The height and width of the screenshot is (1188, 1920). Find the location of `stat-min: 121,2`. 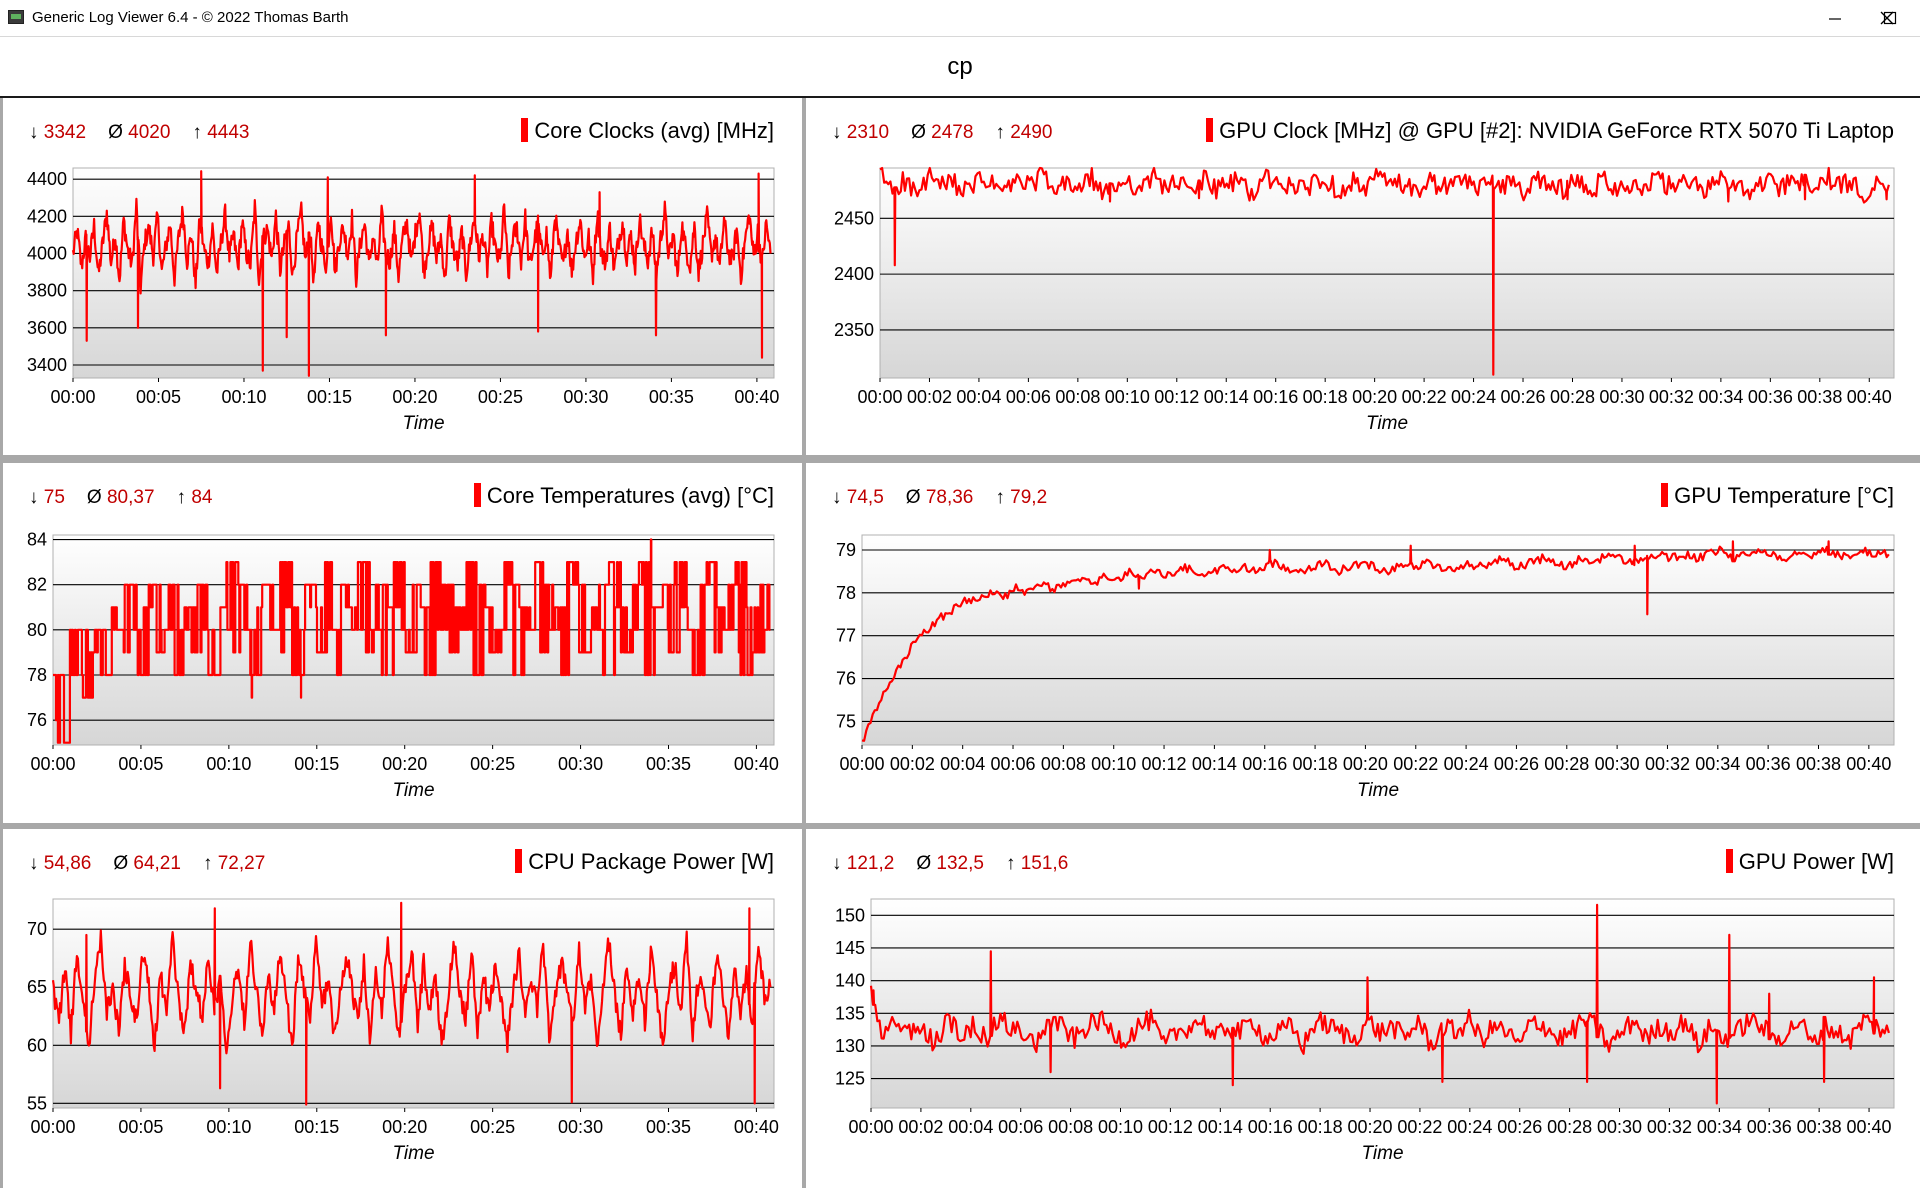

stat-min: 121,2 is located at coordinates (870, 863).